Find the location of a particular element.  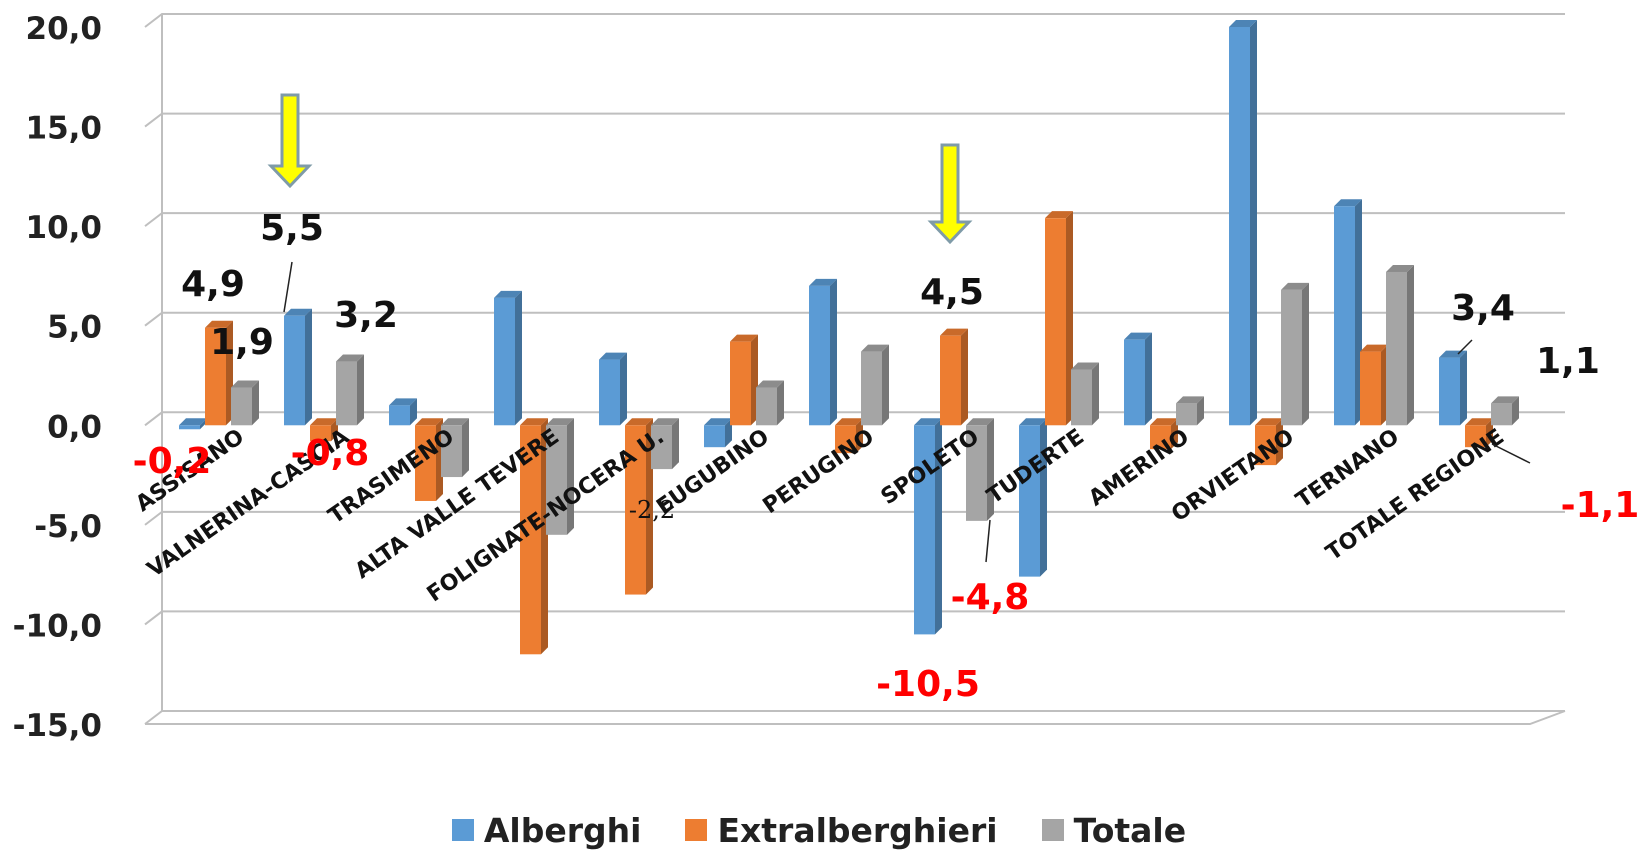

bar-alberghi-ternano is located at coordinates (1348, 312).